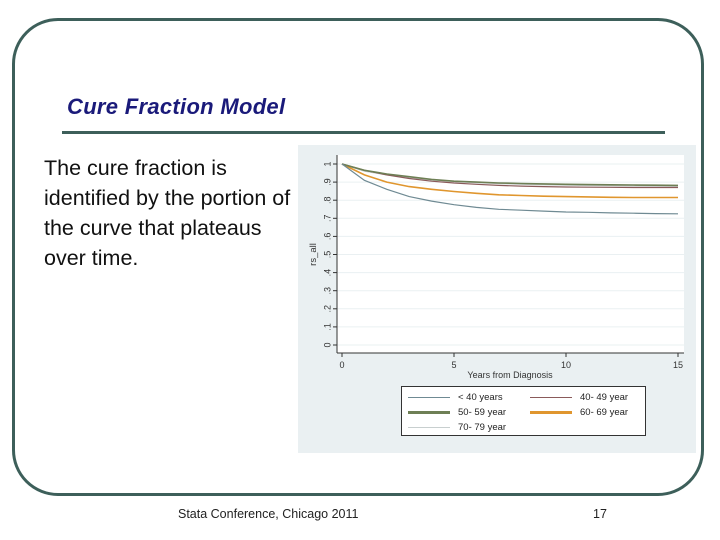 Image resolution: width=720 pixels, height=540 pixels. I want to click on svg-text: rs_all, so click(313, 254).